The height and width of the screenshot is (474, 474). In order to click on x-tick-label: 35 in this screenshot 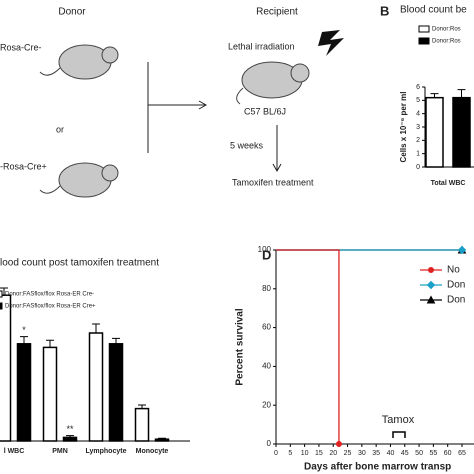, I will do `click(376, 453)`.